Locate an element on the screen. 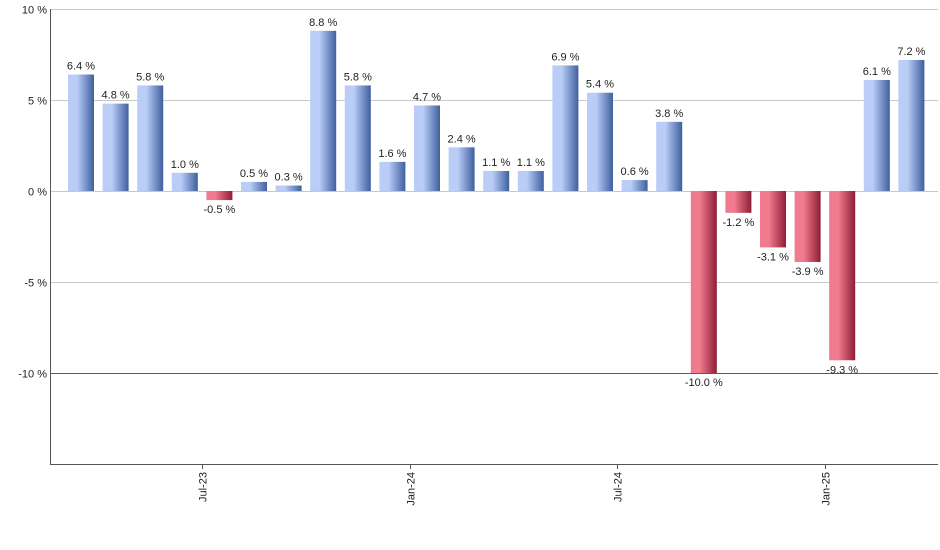 The height and width of the screenshot is (550, 940). data-label: -1.2 % is located at coordinates (739, 223).